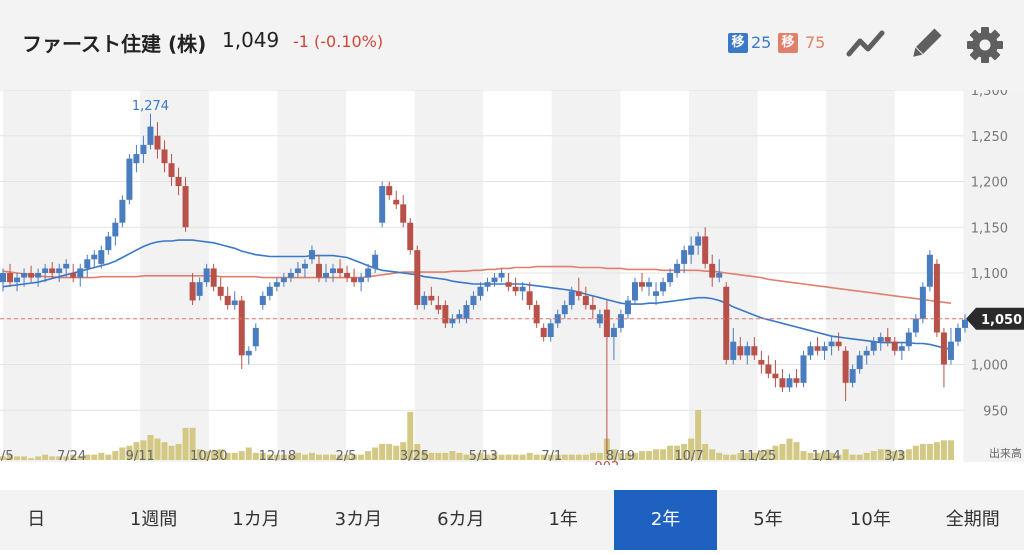  What do you see at coordinates (414, 456) in the screenshot?
I see `x-tick-label: 3/25` at bounding box center [414, 456].